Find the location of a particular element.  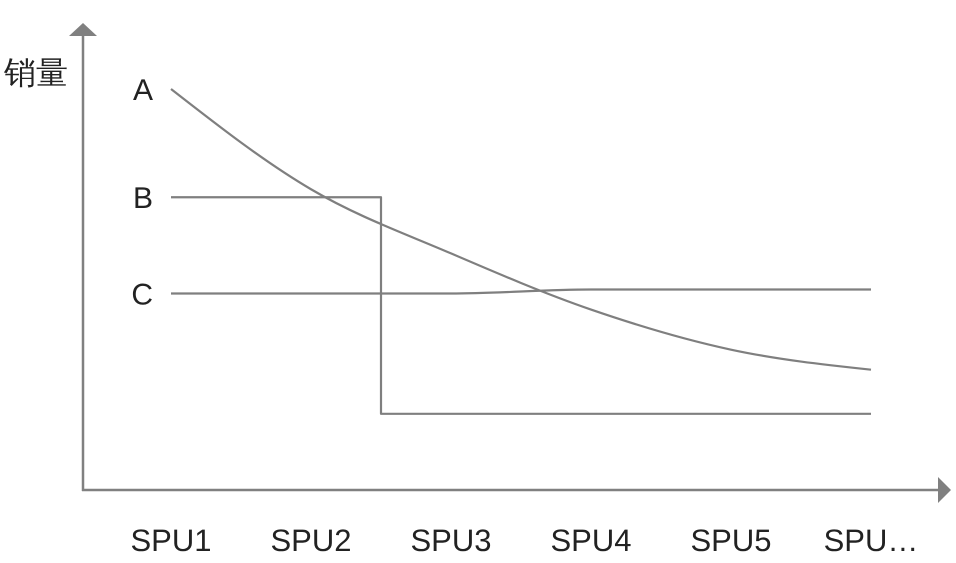

x-tick-label: SPU4 is located at coordinates (591, 540).